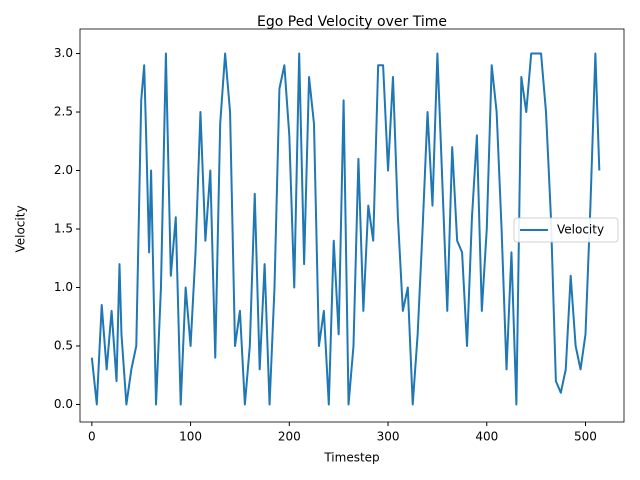 This screenshot has height=480, width=640. I want to click on y-tick-label: 0.0, so click(63, 404).